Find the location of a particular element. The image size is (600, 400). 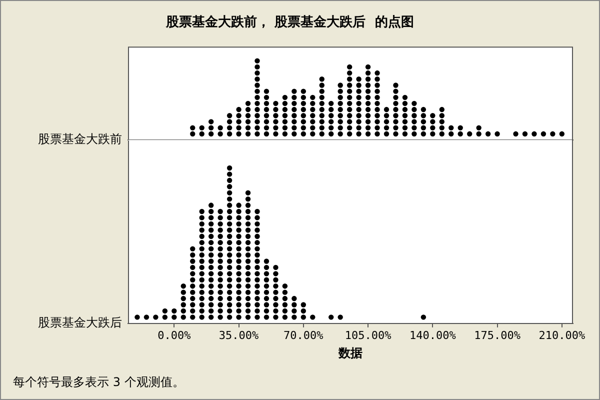

x-tick-label: 140.00% is located at coordinates (432, 335).